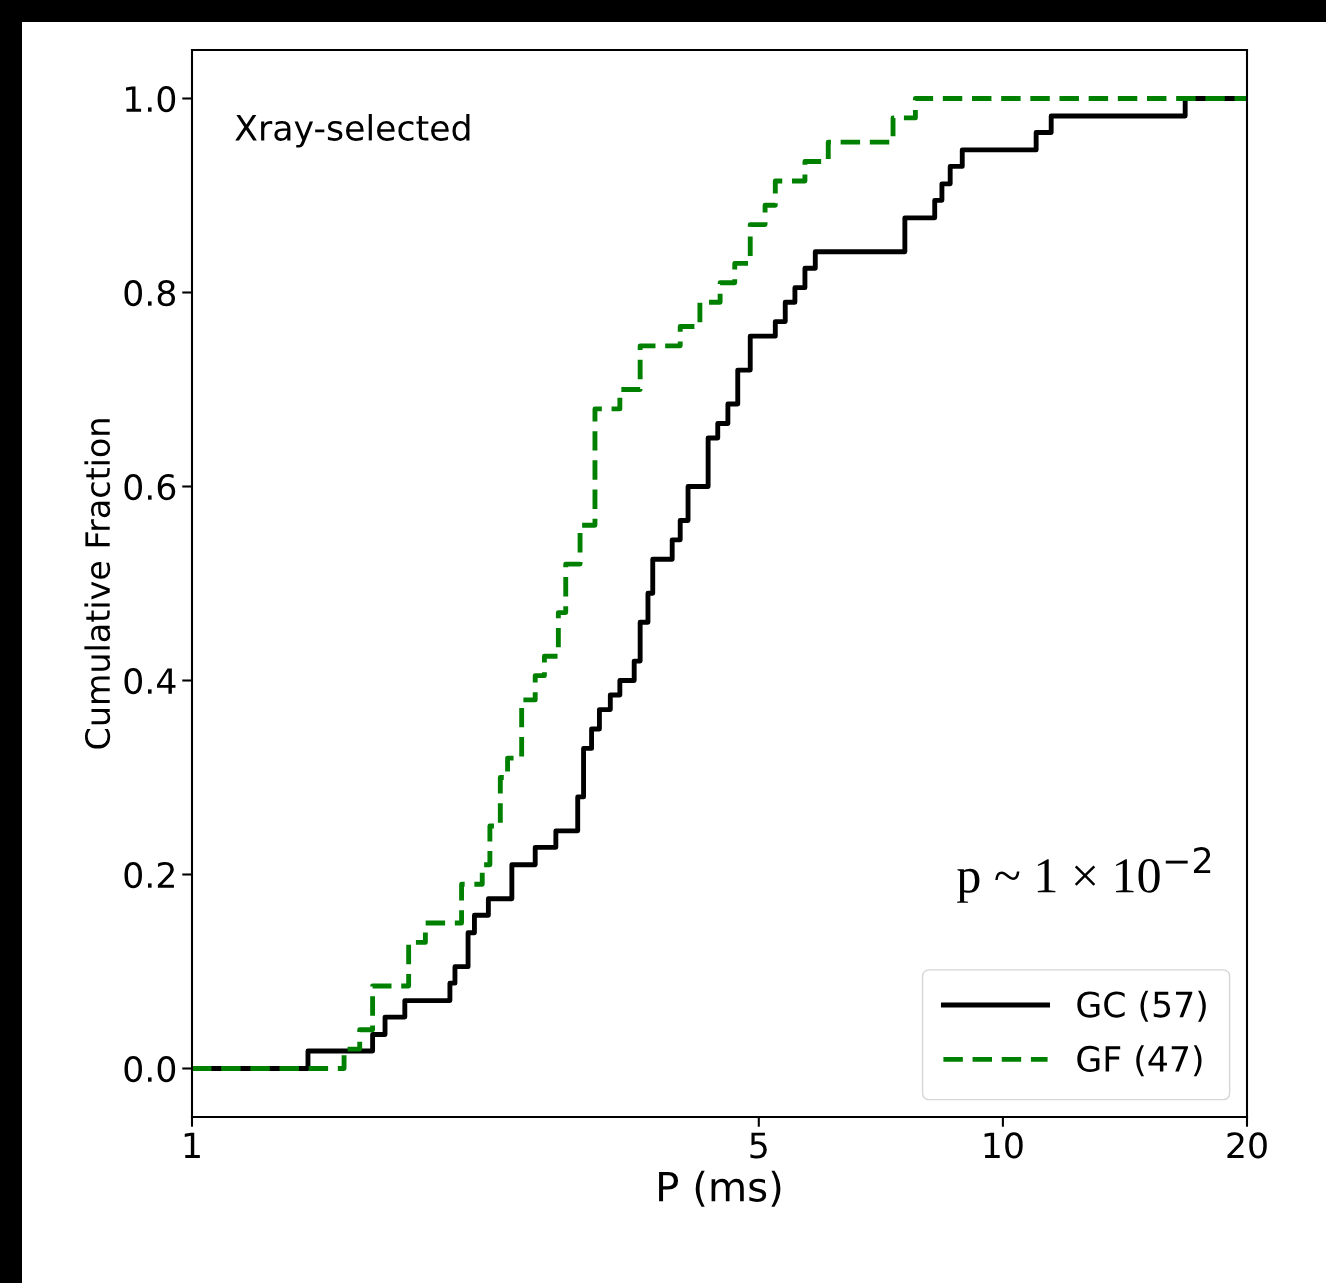  What do you see at coordinates (150, 681) in the screenshot?
I see `y-tick-label: 0.4` at bounding box center [150, 681].